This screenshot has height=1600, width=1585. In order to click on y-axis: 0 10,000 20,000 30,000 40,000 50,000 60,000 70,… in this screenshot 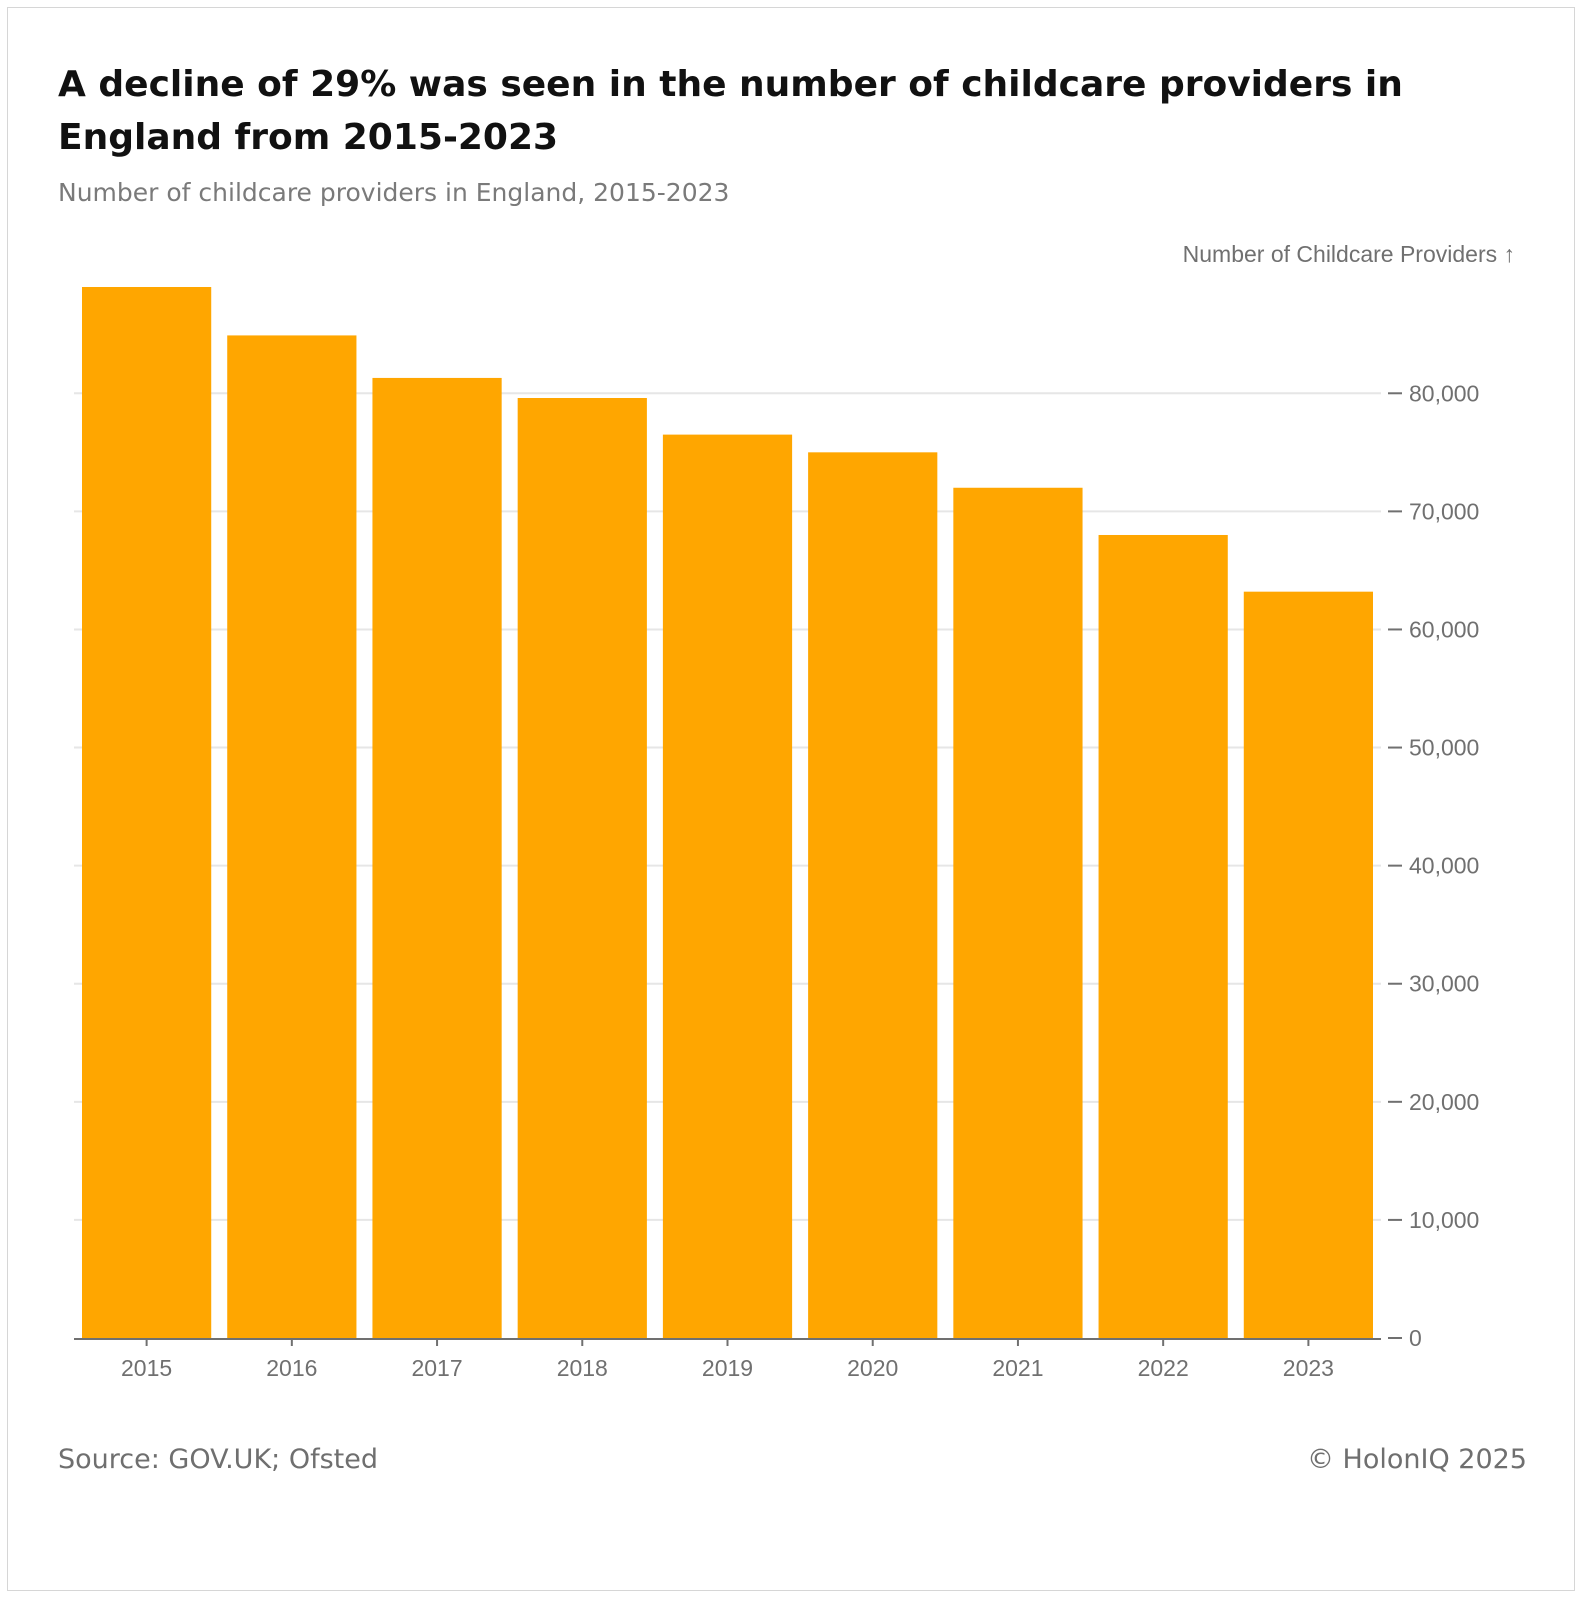, I will do `click(1433, 865)`.